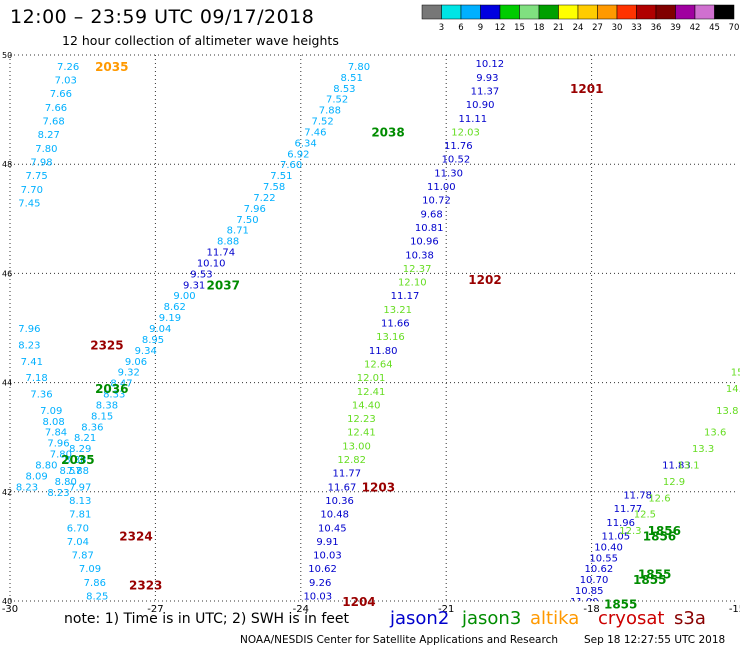 The height and width of the screenshot is (650, 740). Describe the element at coordinates (676, 466) in the screenshot. I see `wave-height-point: 11.83` at that location.